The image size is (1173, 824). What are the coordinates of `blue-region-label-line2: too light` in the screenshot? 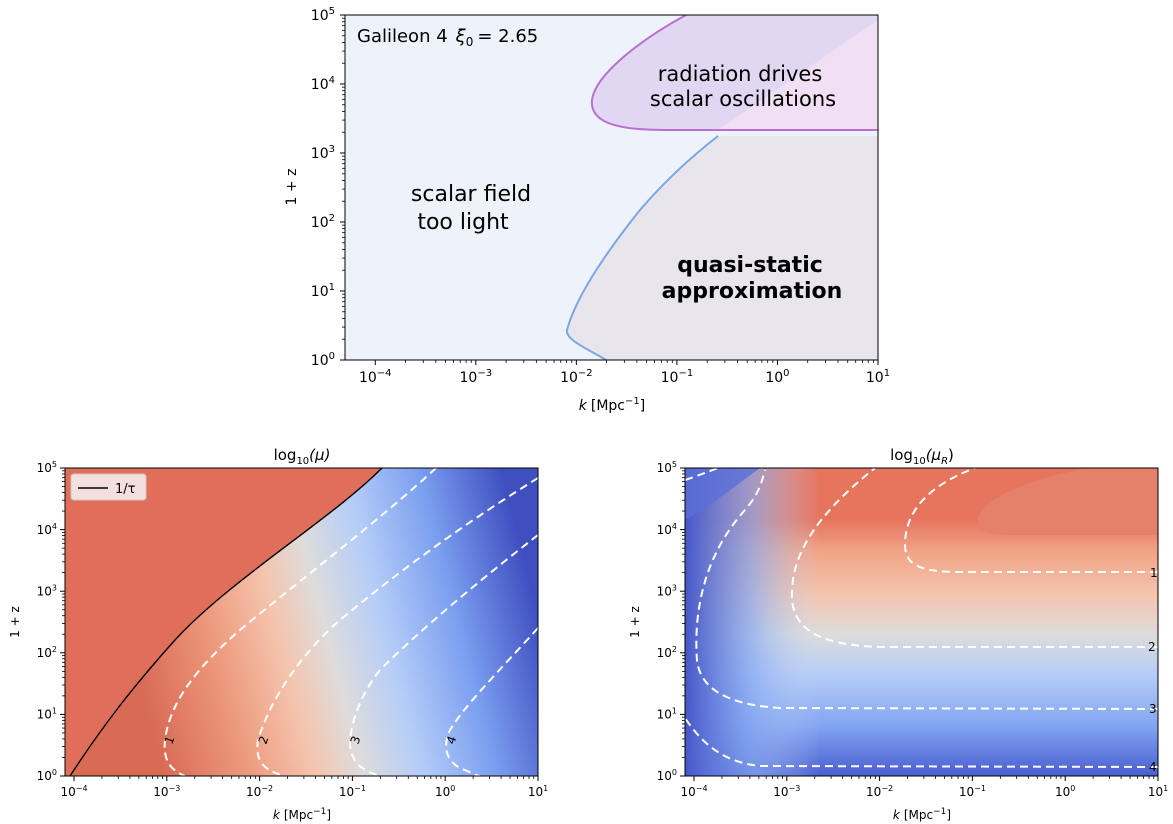 It's located at (463, 222).